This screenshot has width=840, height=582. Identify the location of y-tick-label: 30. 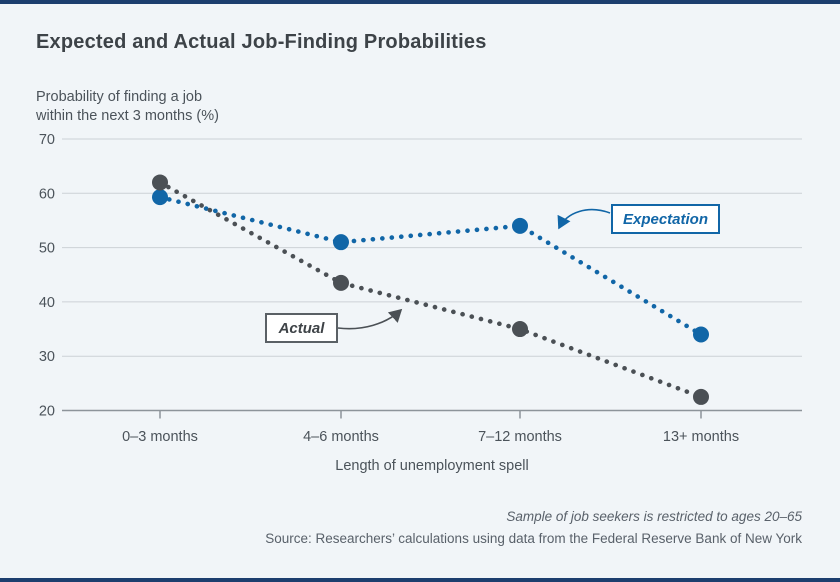
(47, 357).